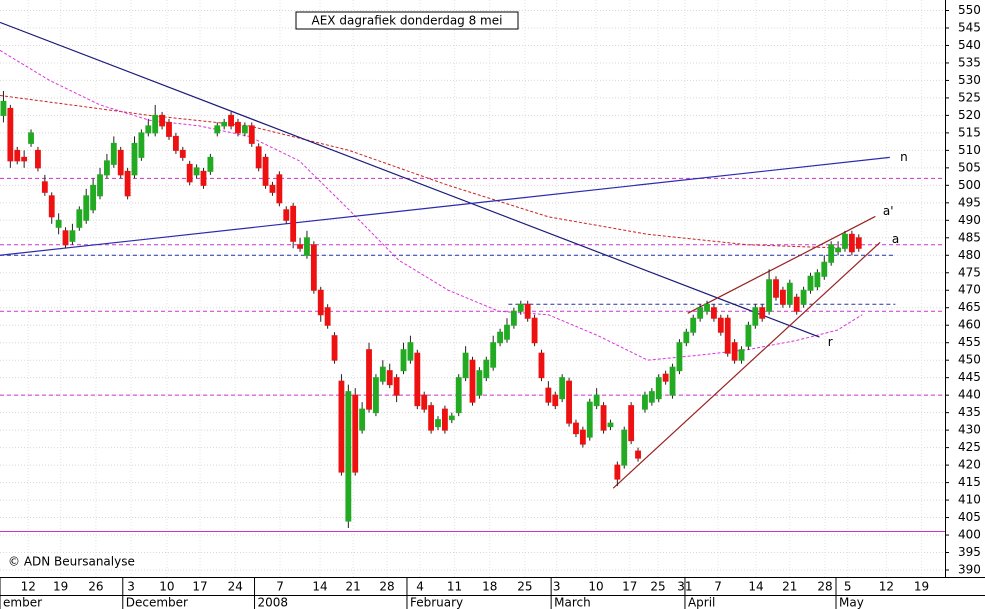 Image resolution: width=985 pixels, height=609 pixels. I want to click on y-tick-label: 405, so click(969, 517).